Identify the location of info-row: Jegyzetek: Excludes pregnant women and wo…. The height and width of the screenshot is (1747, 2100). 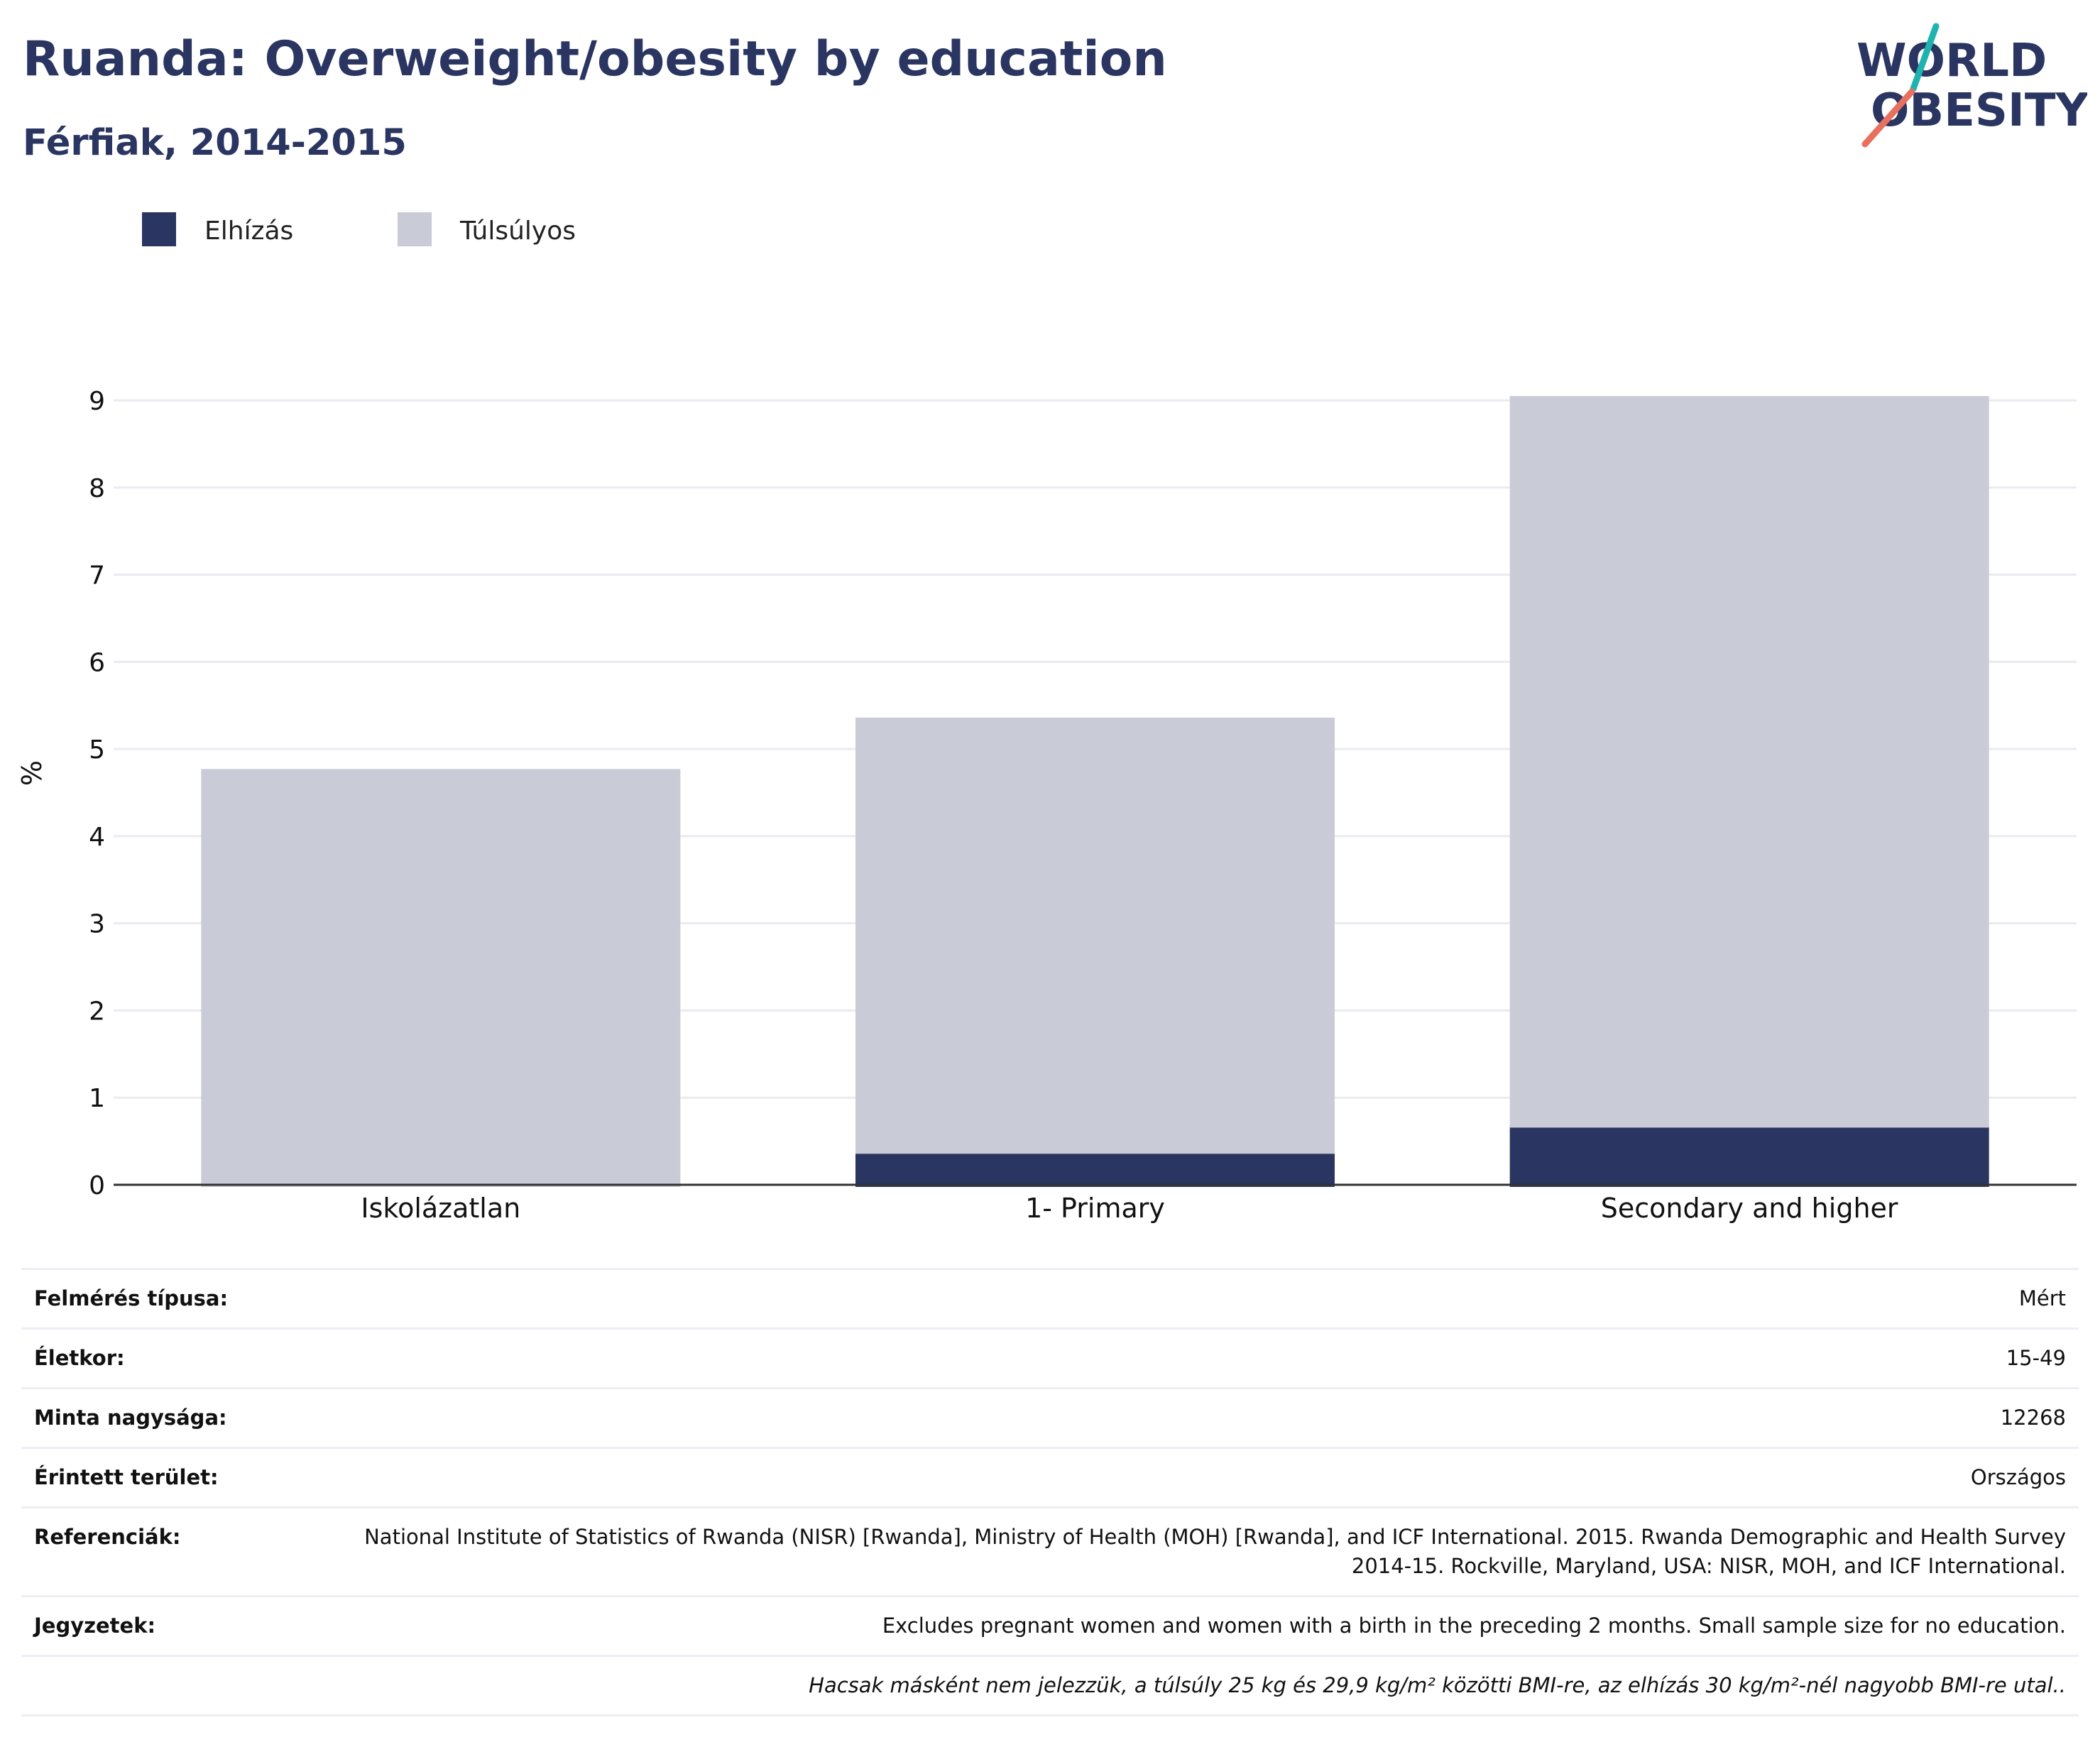
(1050, 1625).